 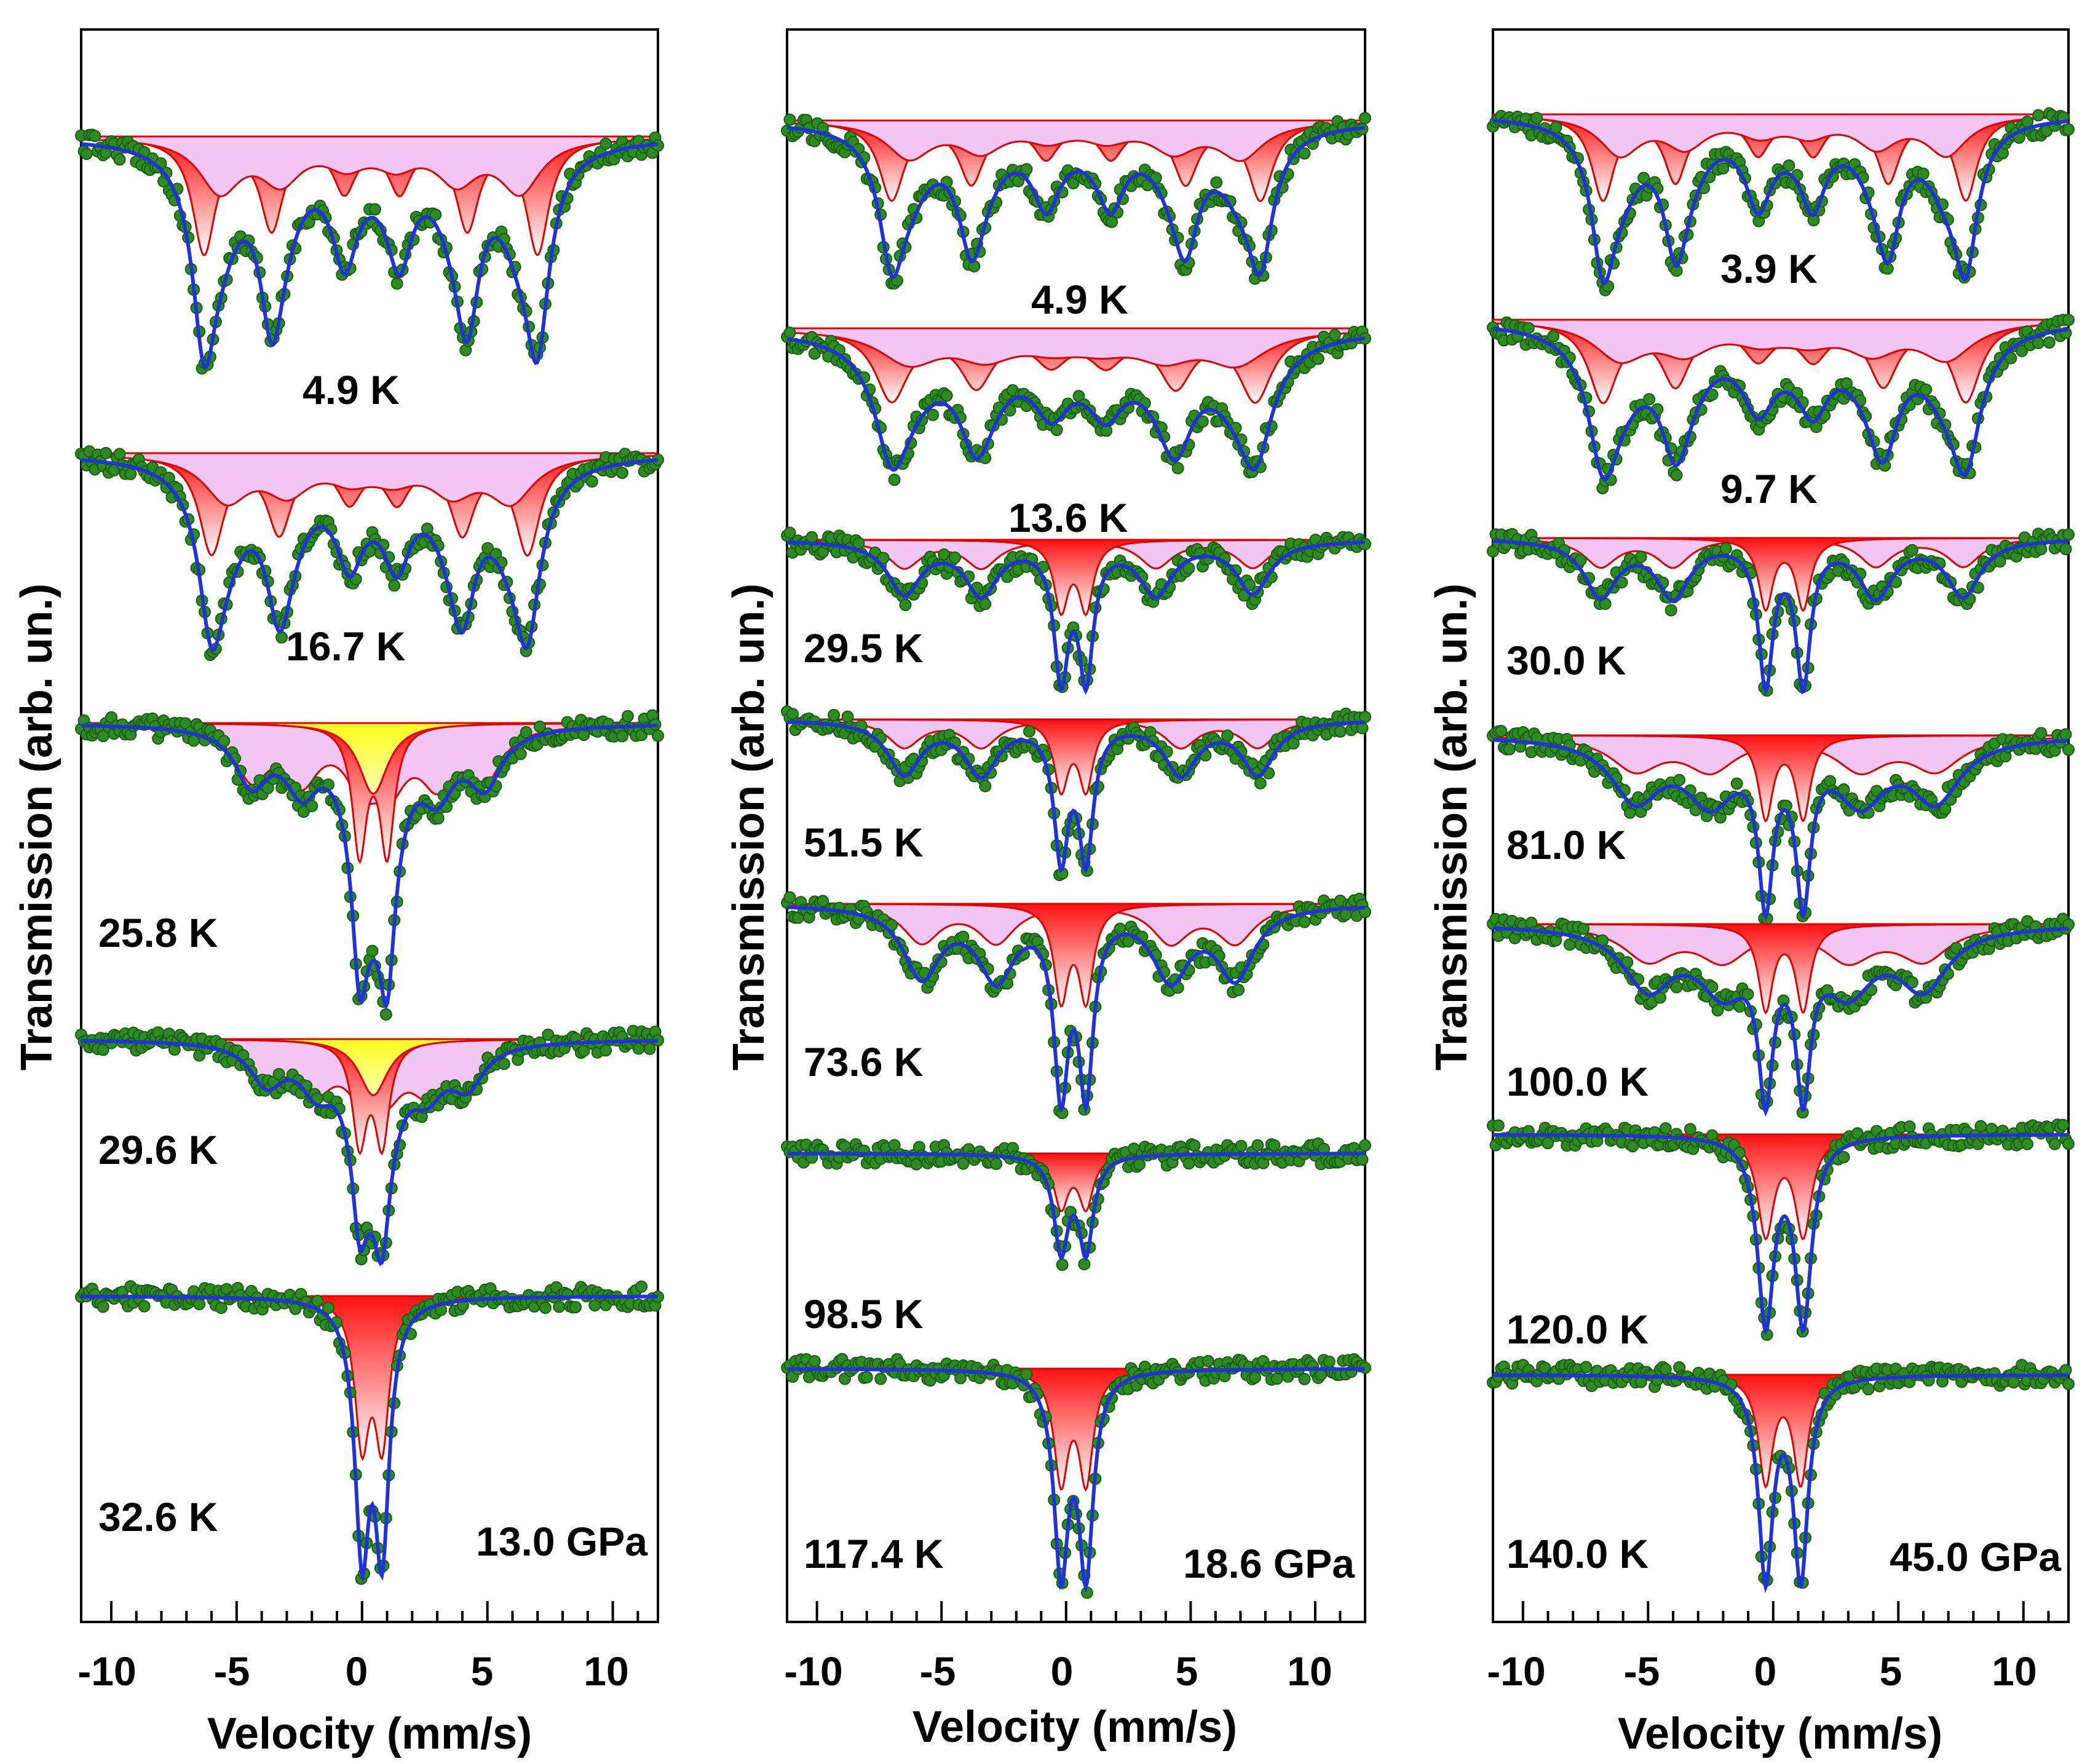 I want to click on temperature-label: 32.6 K, so click(x=158, y=1517).